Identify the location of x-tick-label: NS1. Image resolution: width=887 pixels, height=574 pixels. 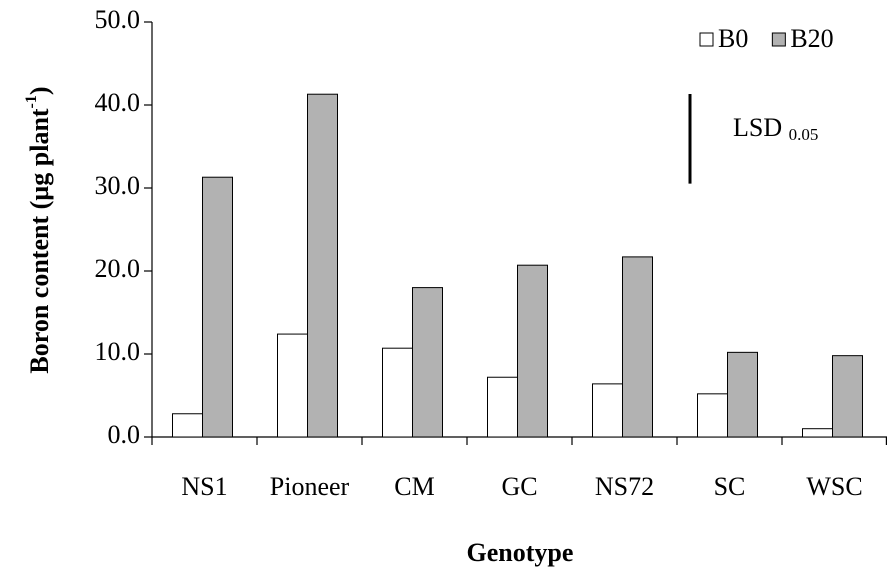
(204, 486).